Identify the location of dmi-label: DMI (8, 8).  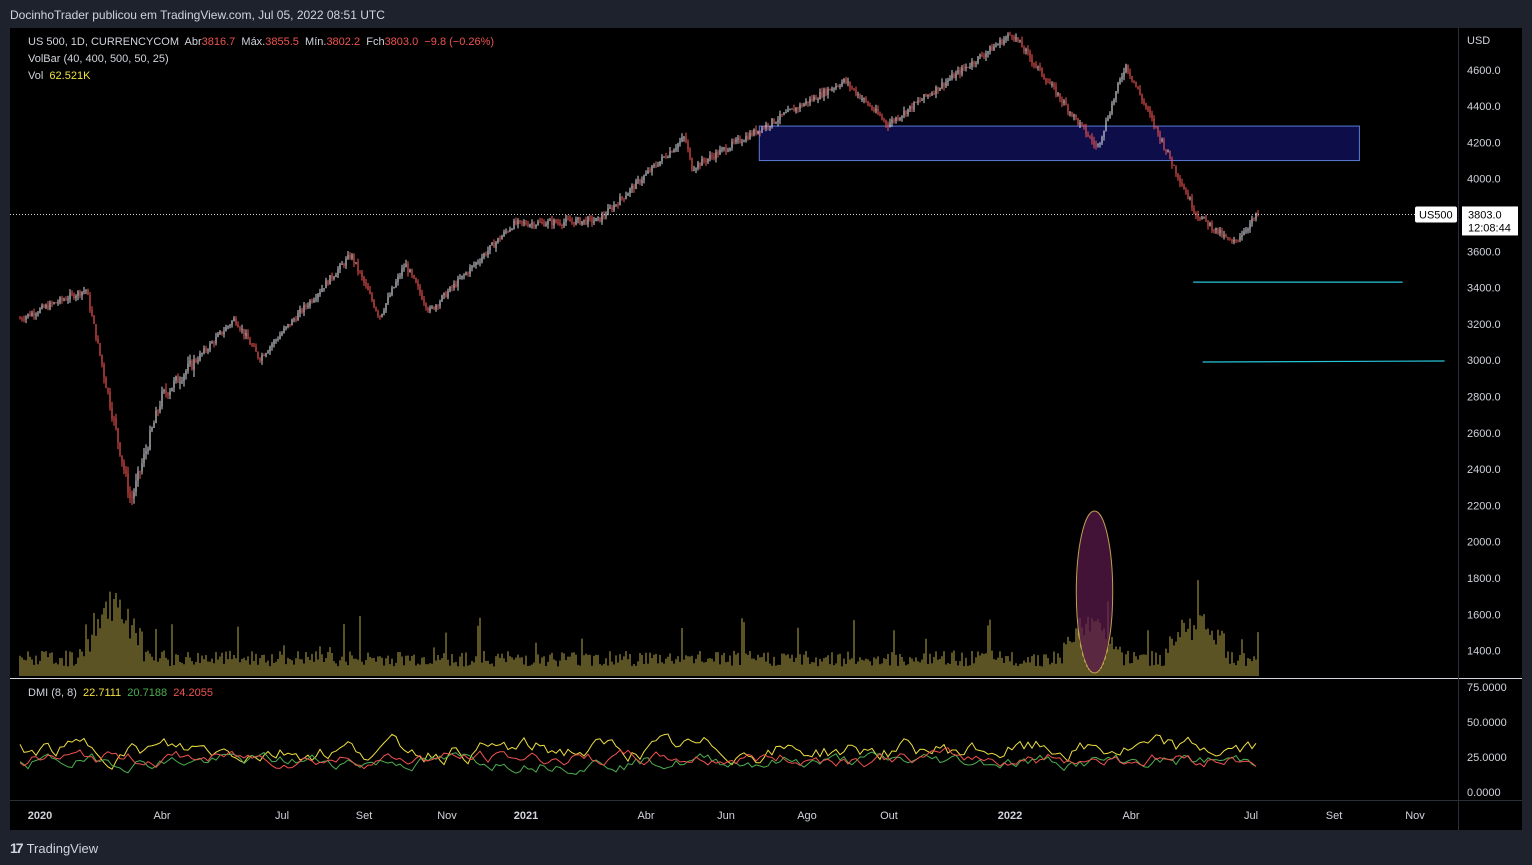
(52, 693).